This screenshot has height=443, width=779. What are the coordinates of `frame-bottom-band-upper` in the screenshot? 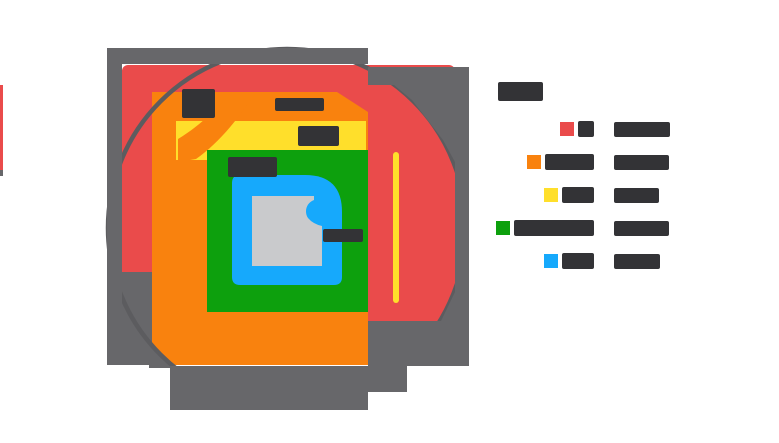 It's located at (288, 379).